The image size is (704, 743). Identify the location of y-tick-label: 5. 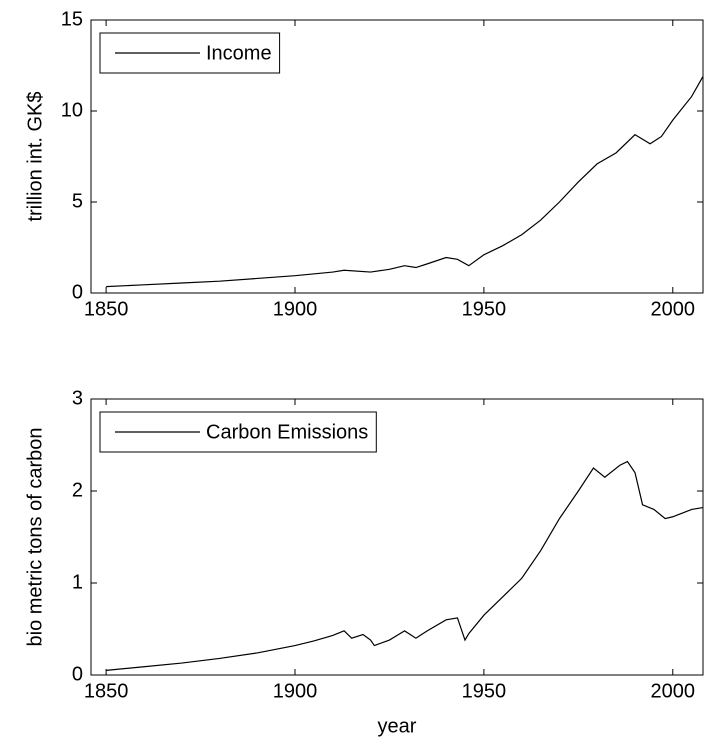
(77, 201).